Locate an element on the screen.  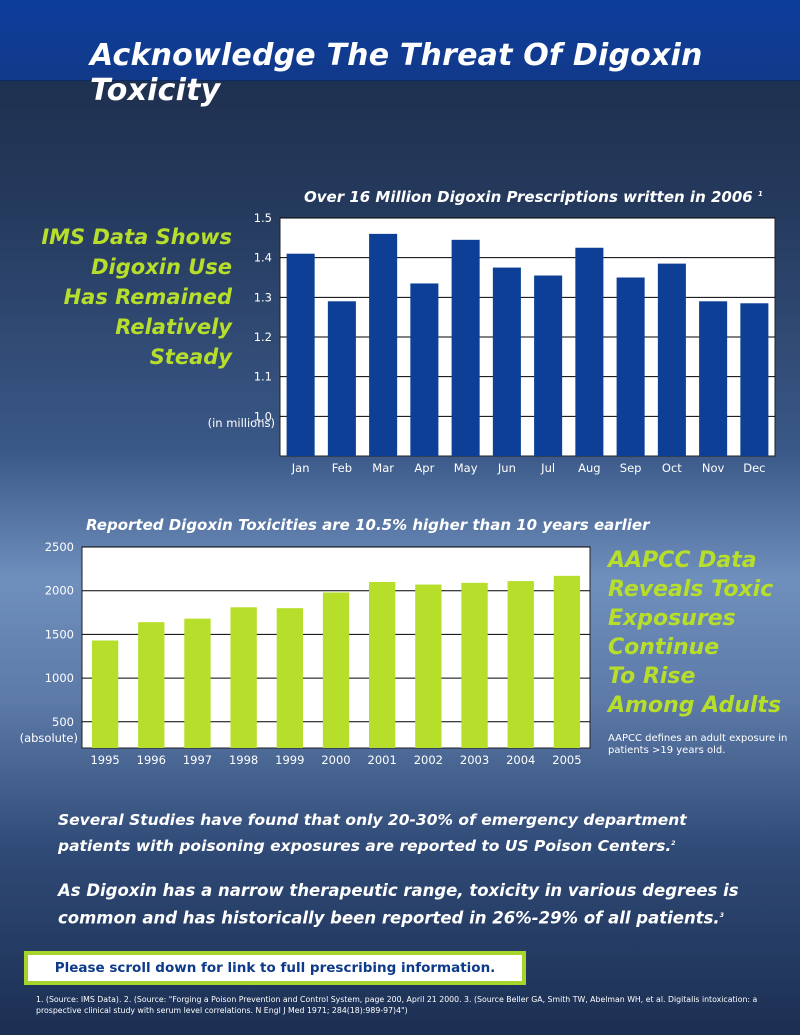
y-tick-label: 1.5 is located at coordinates (263, 218).